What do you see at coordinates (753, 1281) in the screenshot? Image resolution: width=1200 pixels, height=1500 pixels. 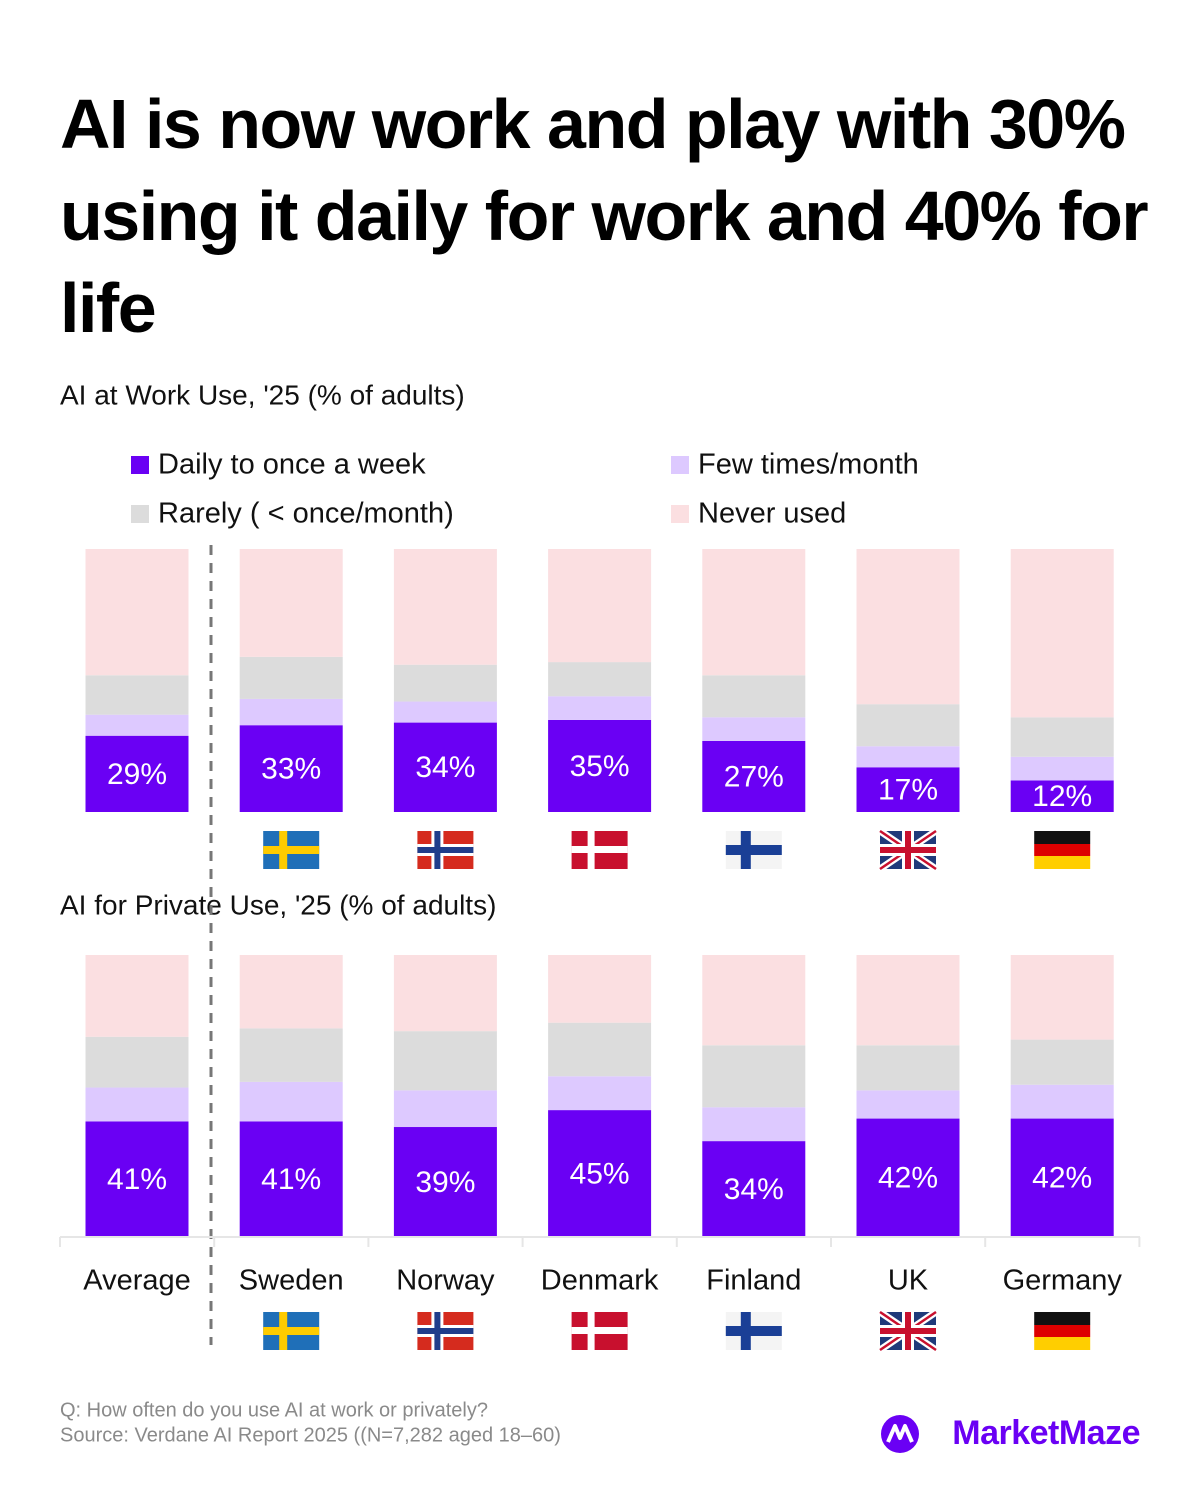 I see `x-tick-label: Finland` at bounding box center [753, 1281].